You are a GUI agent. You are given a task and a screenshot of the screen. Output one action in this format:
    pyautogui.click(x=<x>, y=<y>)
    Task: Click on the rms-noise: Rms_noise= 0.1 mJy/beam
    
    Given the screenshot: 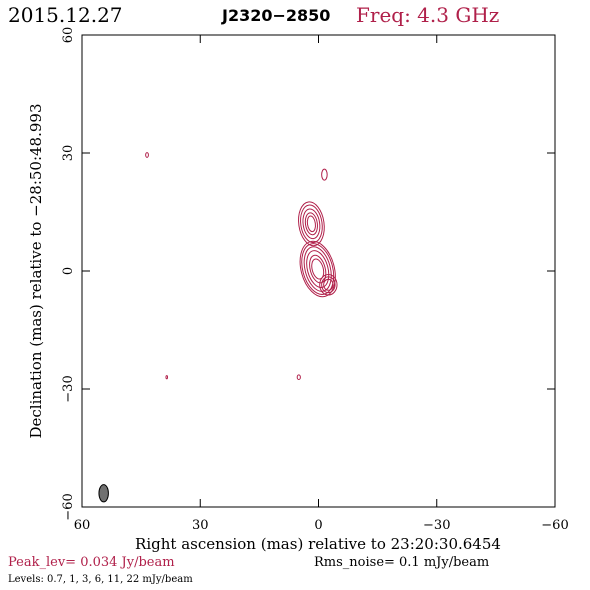 What is the action you would take?
    pyautogui.click(x=401, y=562)
    